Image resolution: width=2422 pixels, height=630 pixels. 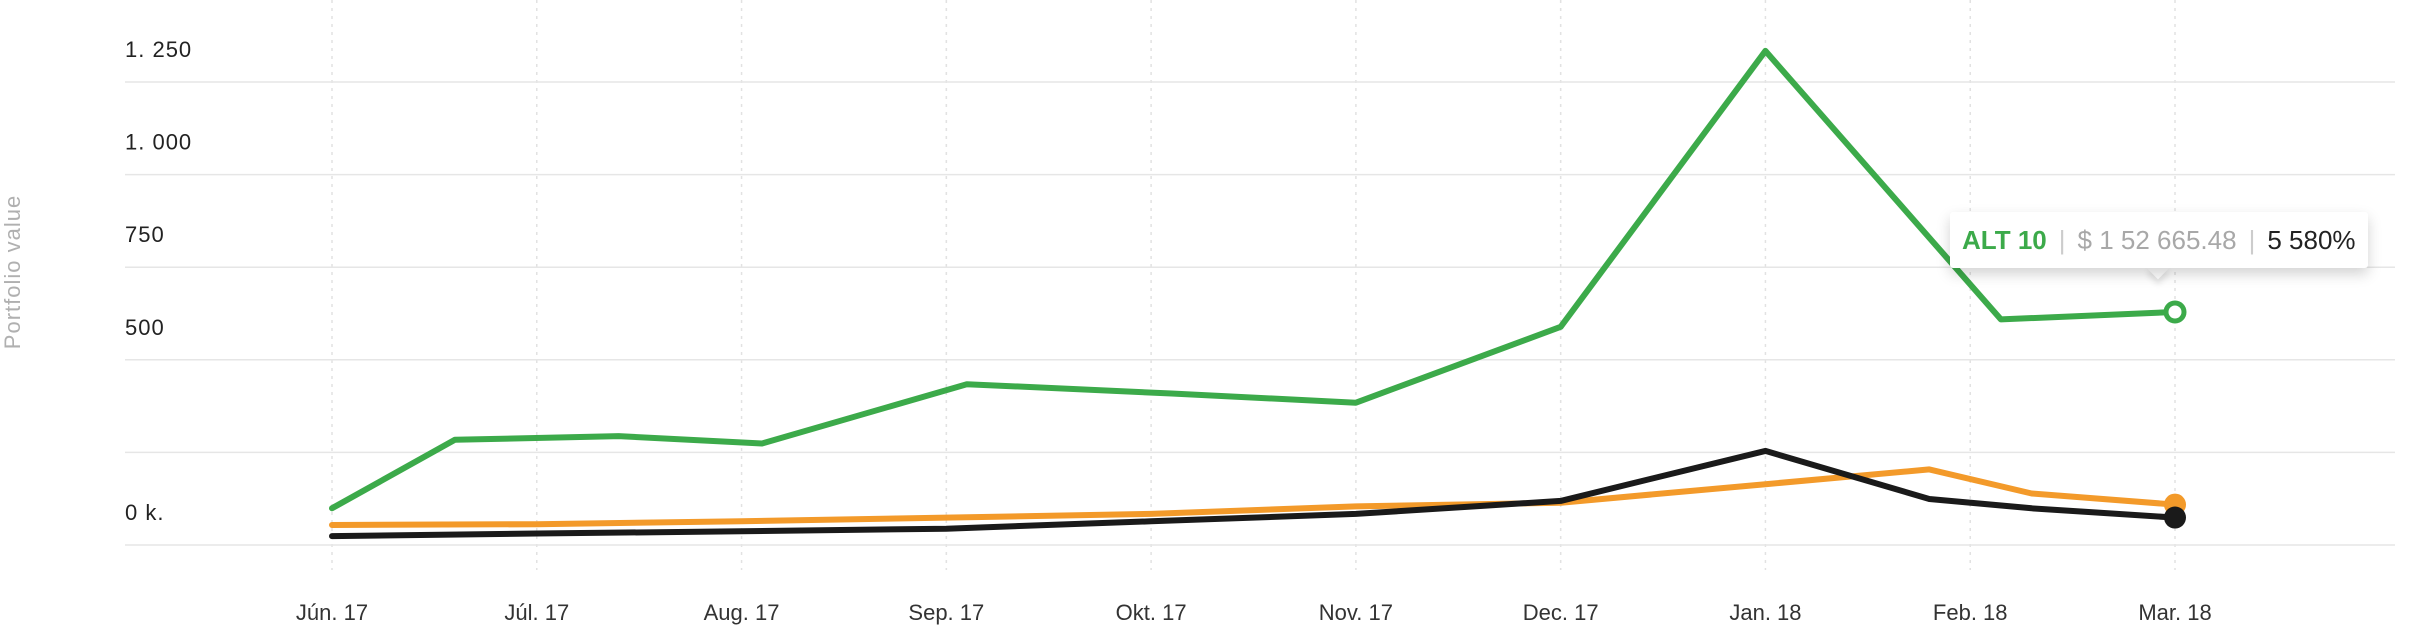 I want to click on x-tick-label: Júl. 17, so click(x=536, y=612).